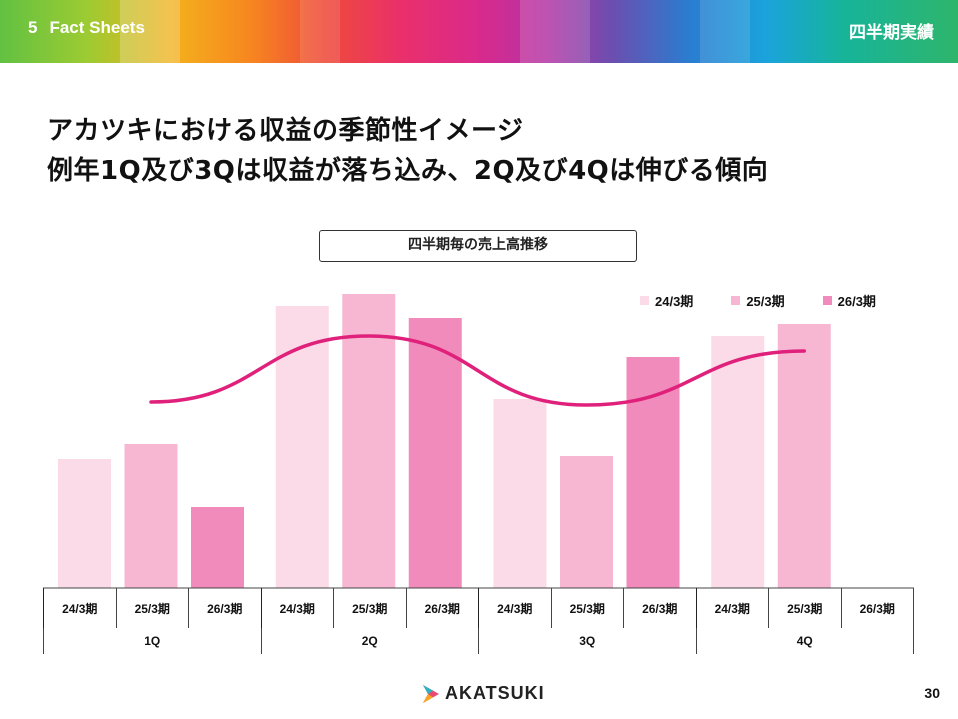 The image size is (958, 719). What do you see at coordinates (408, 171) in the screenshot?
I see `headline-line-2: 例年1Q及び3Qは収益が落ち込み、2Q及び4Qは伸びる傾向` at bounding box center [408, 171].